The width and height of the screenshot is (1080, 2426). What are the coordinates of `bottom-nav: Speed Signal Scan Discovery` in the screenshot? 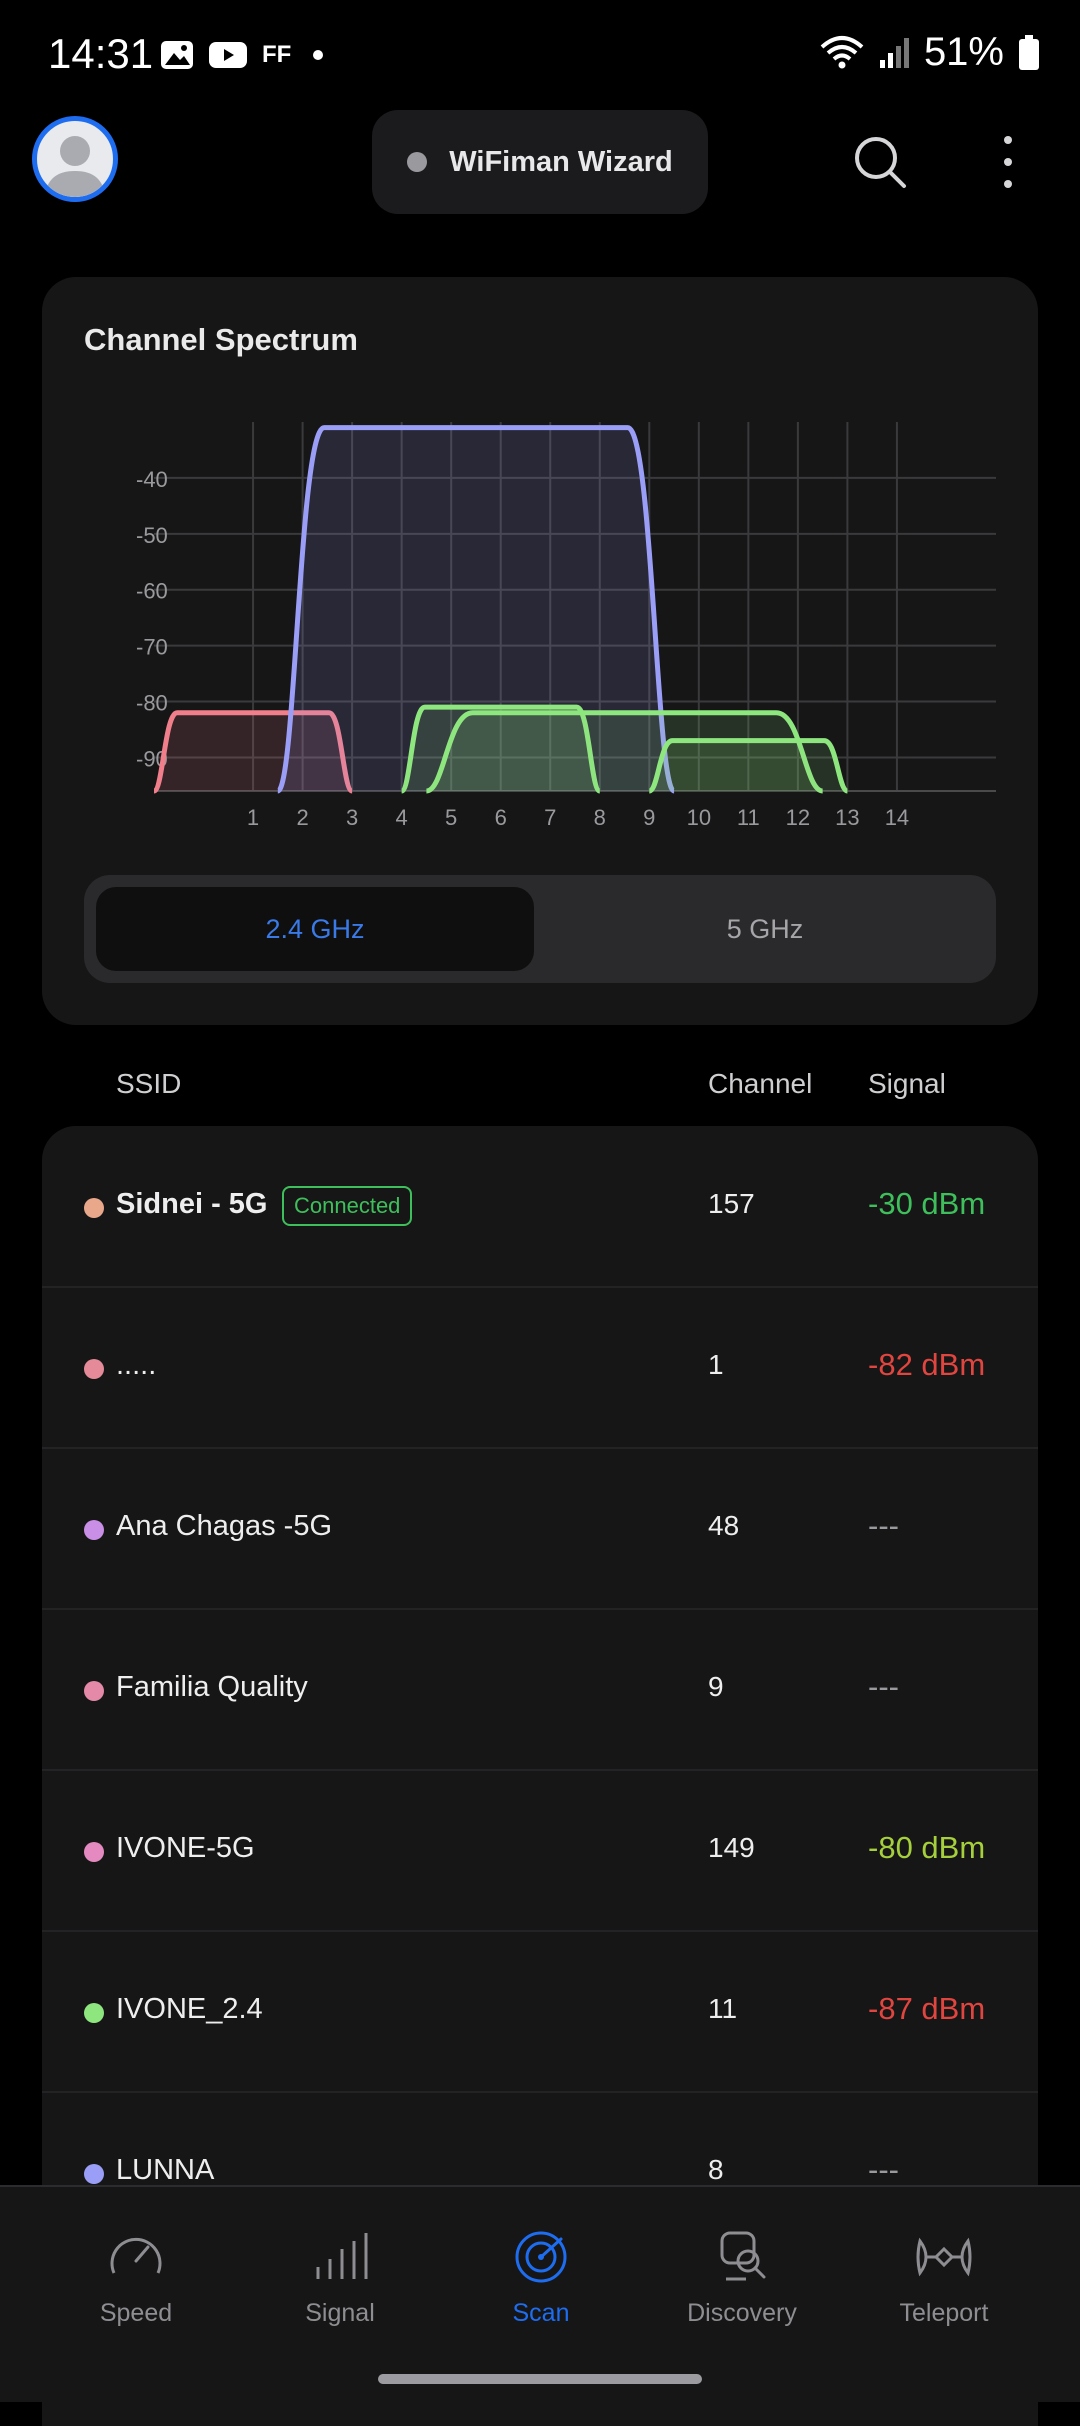 It's located at (540, 2293).